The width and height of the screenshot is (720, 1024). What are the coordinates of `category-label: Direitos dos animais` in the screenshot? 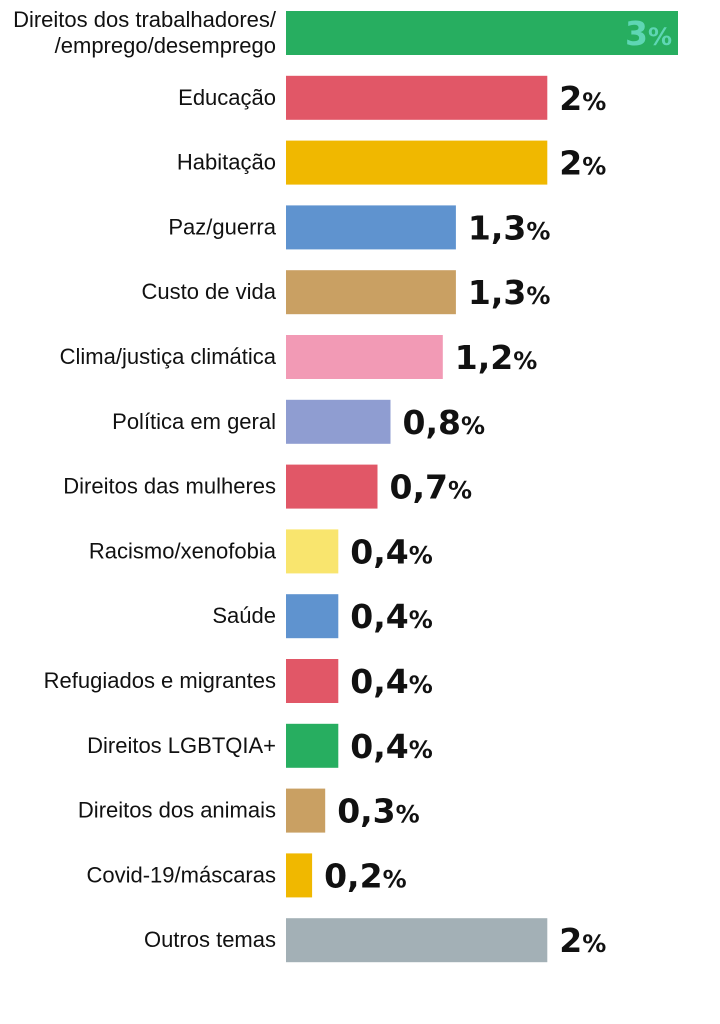 It's located at (177, 810).